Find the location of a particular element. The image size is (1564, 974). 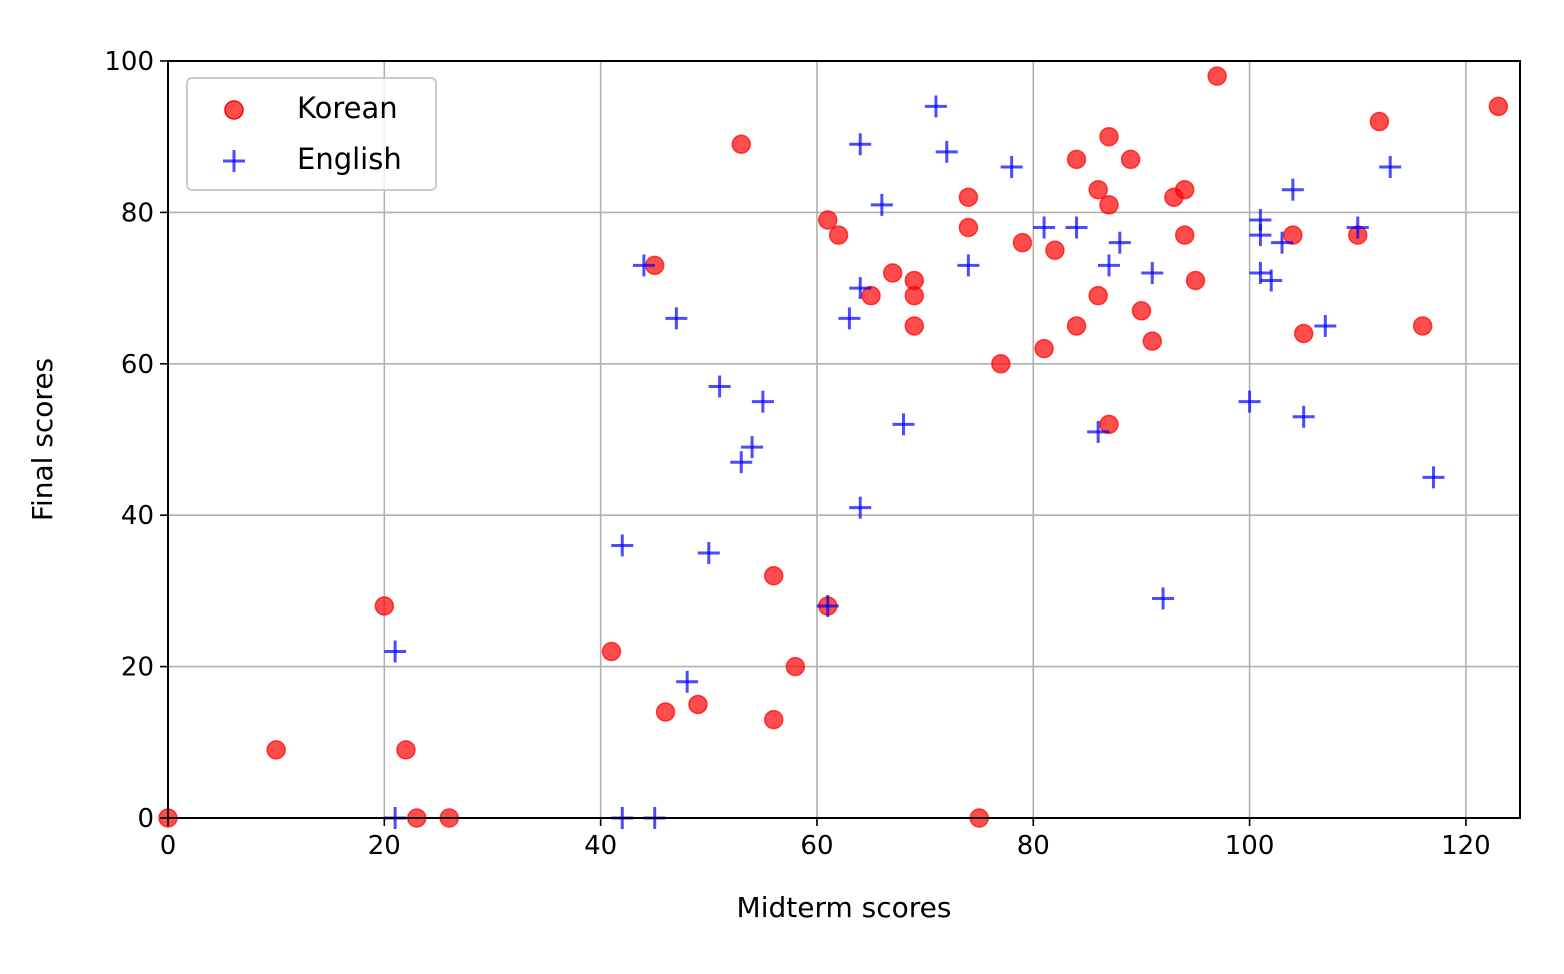

legend-english-marker is located at coordinates (234, 161).